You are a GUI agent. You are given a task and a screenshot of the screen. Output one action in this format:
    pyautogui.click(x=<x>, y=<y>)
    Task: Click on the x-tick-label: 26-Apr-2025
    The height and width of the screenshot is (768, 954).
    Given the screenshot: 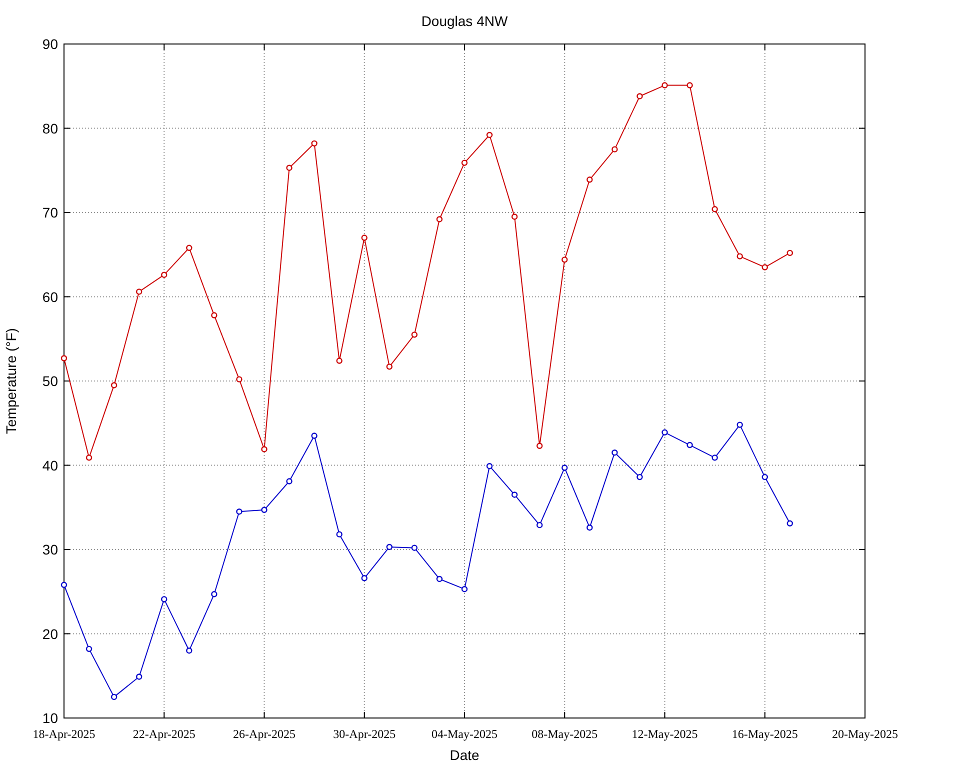 What is the action you would take?
    pyautogui.click(x=264, y=734)
    